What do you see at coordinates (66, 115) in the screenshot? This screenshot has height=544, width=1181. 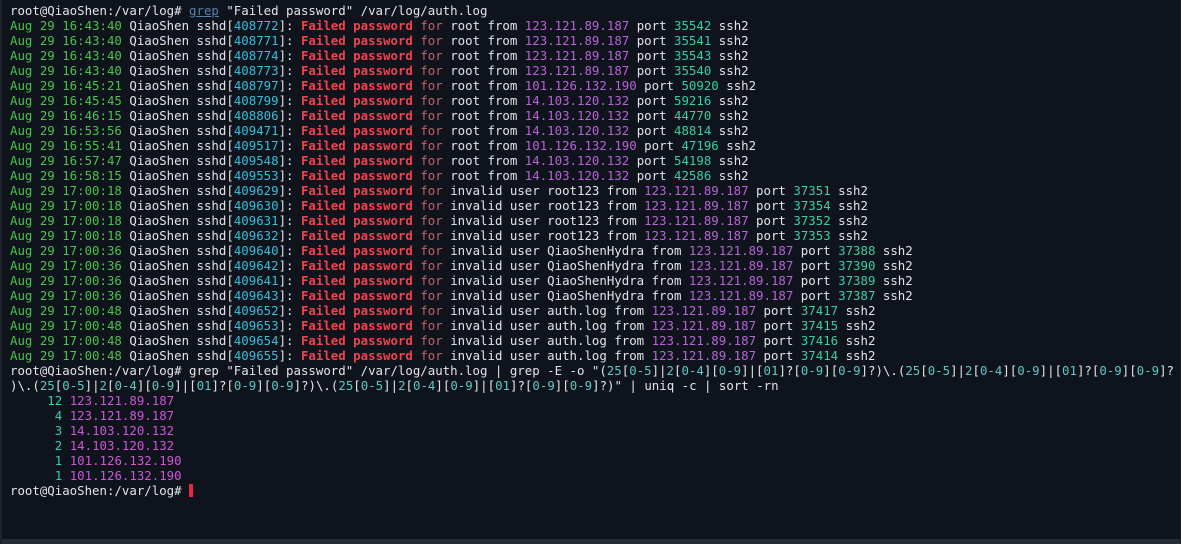 I see `log-timestamp: Aug 29 16:46:15` at bounding box center [66, 115].